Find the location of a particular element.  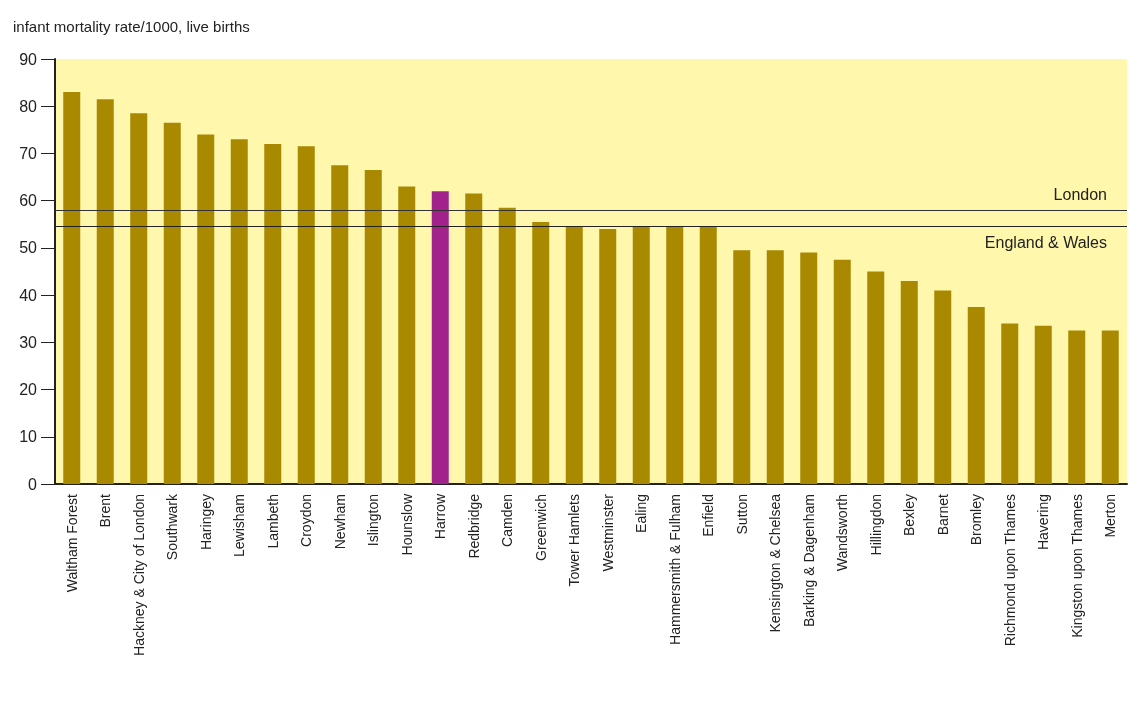

x-tick-label: Brent is located at coordinates (105, 510).